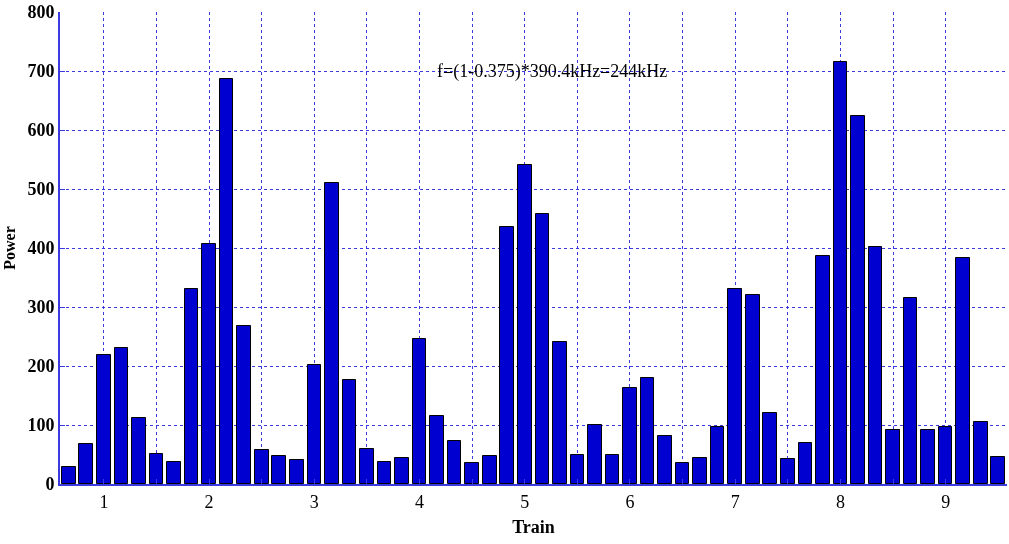  Describe the element at coordinates (41, 307) in the screenshot. I see `y-tick-label: 300` at that location.